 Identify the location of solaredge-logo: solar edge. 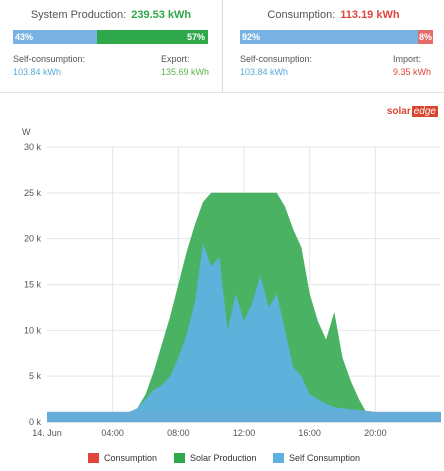
(412, 111).